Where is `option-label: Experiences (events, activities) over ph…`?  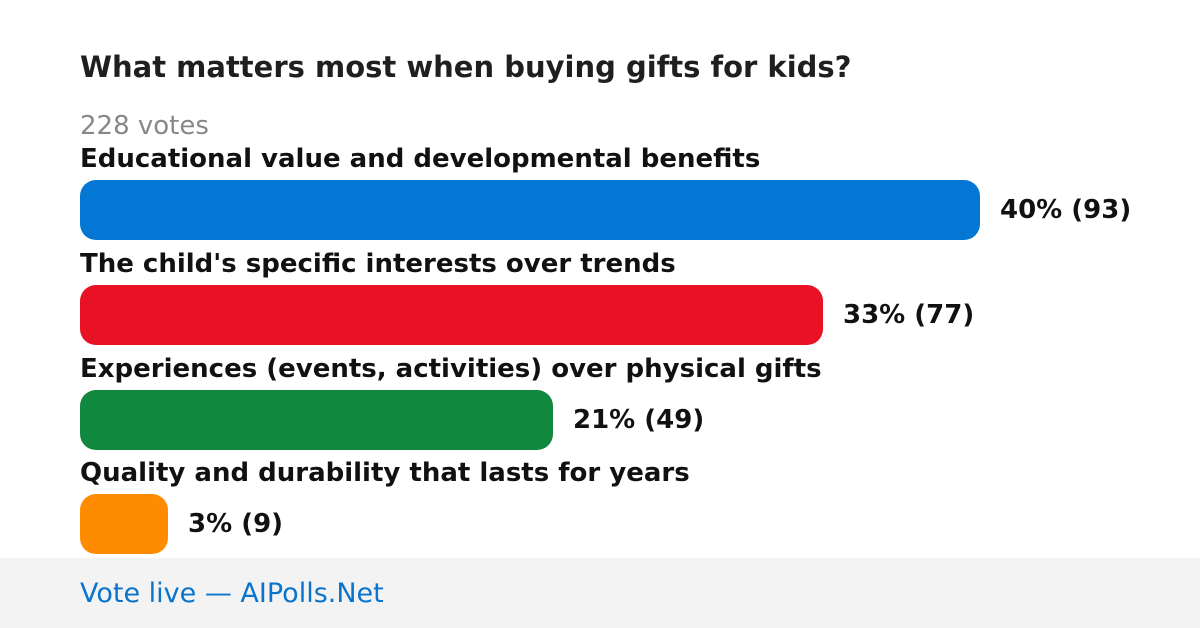 option-label: Experiences (events, activities) over ph… is located at coordinates (451, 369).